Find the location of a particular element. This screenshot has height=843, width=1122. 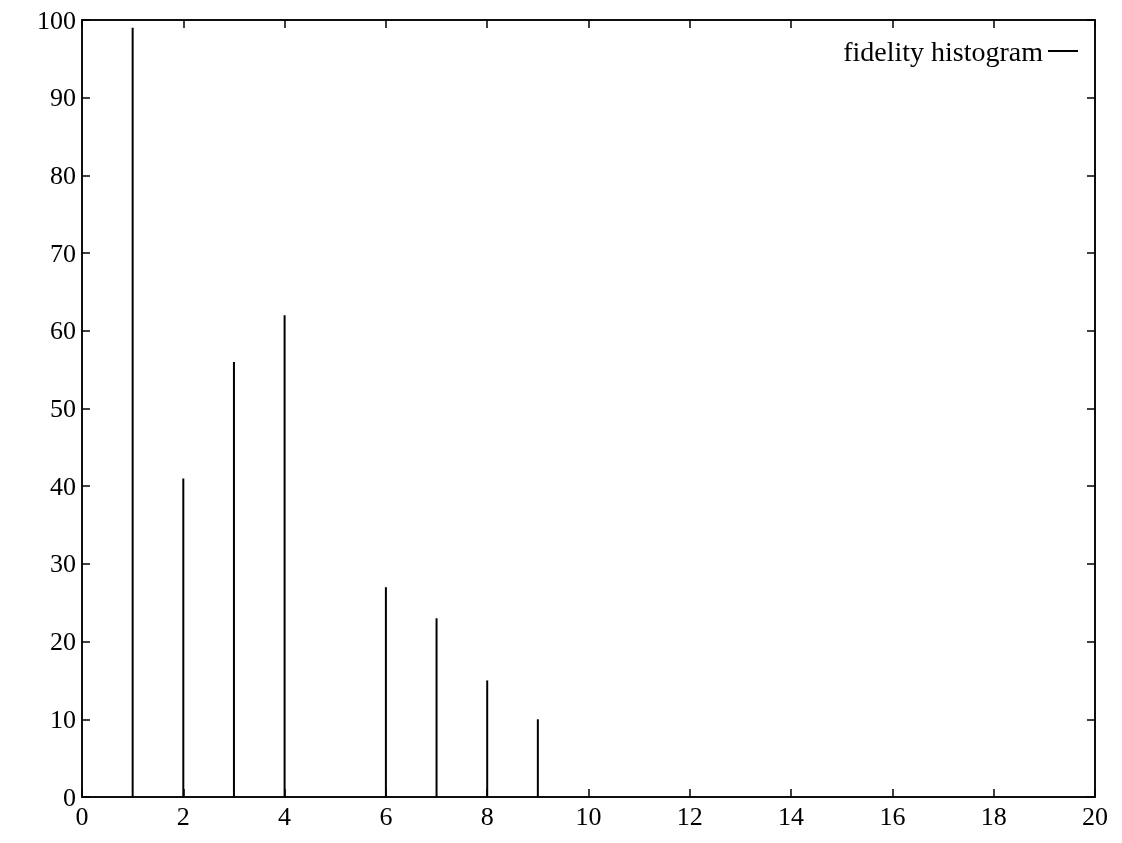

x-tick-label: 20 is located at coordinates (1095, 816).